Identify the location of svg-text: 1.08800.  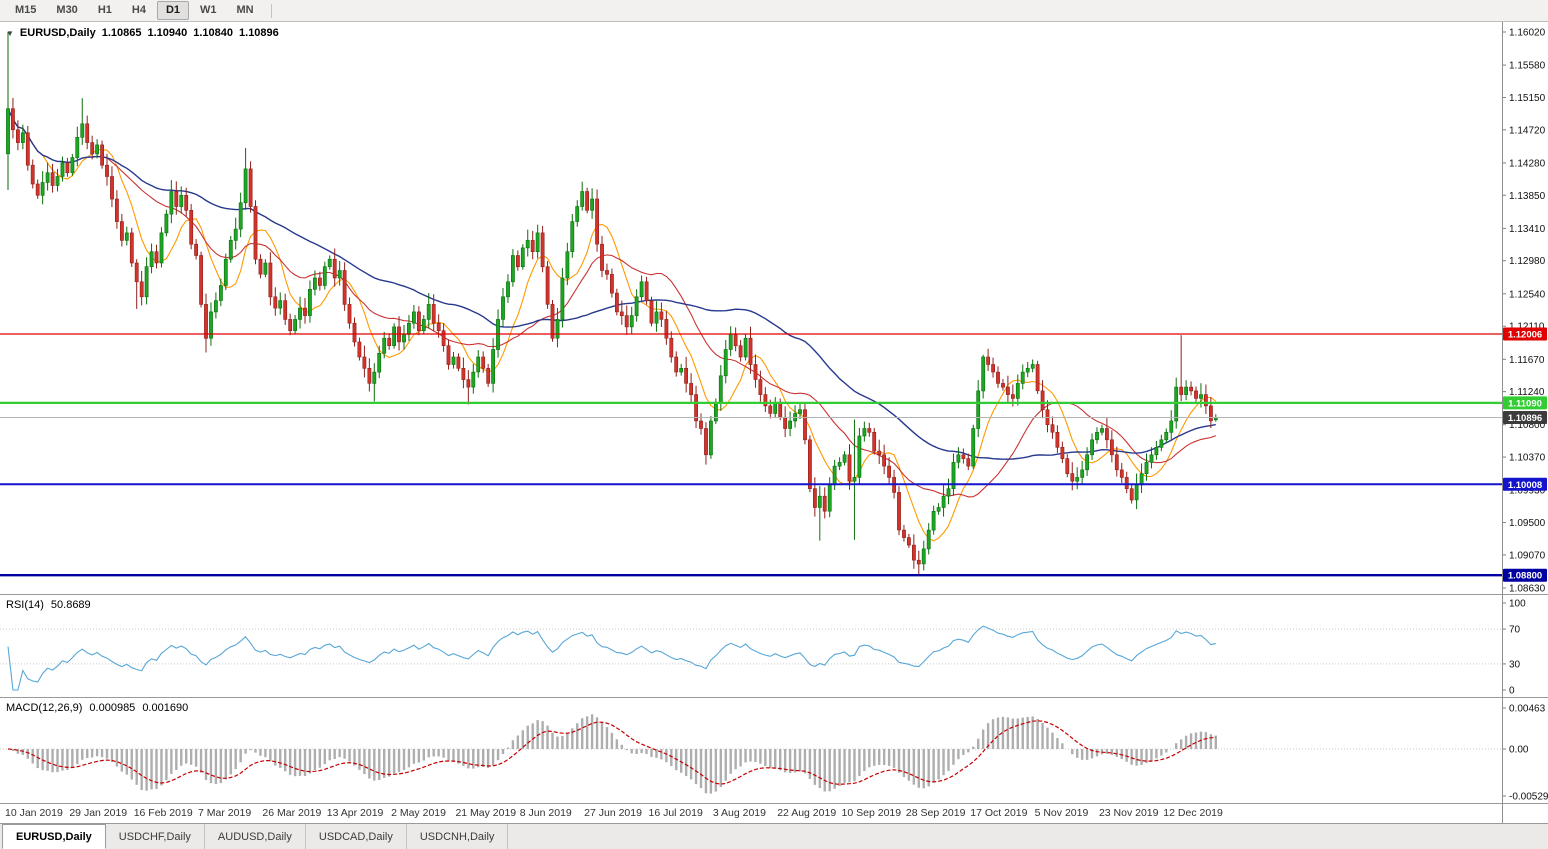
(1525, 576).